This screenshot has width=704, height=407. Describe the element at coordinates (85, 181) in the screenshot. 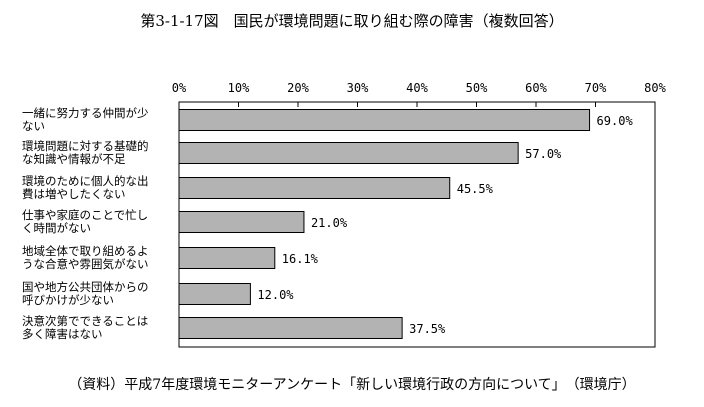

I see `category-label: 環境のために個人的な出` at that location.